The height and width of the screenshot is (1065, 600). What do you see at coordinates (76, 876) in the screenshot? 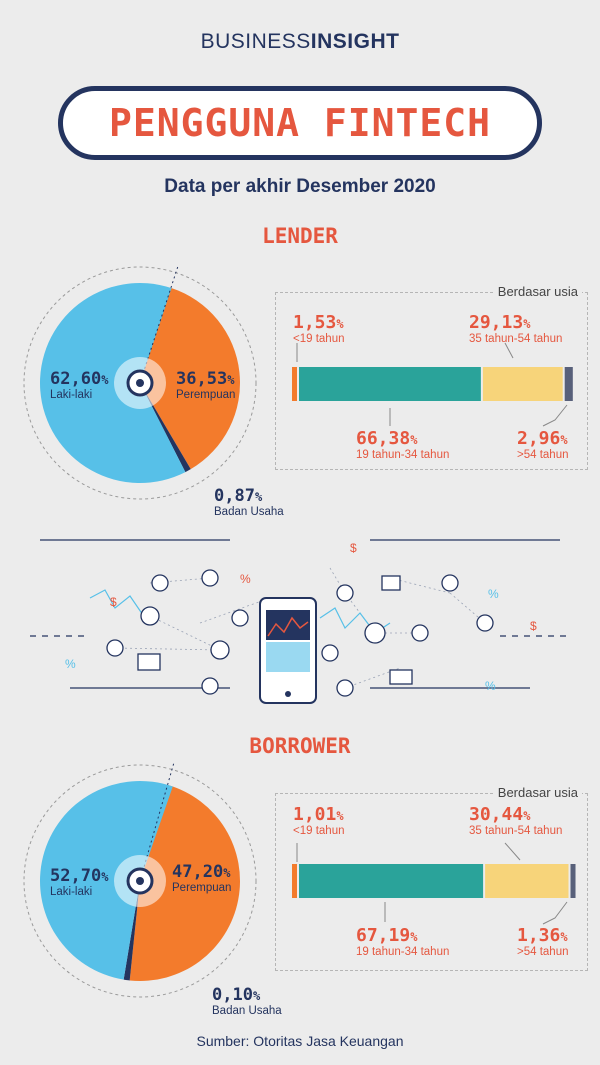
I see `slice-value: 52,70` at bounding box center [76, 876].